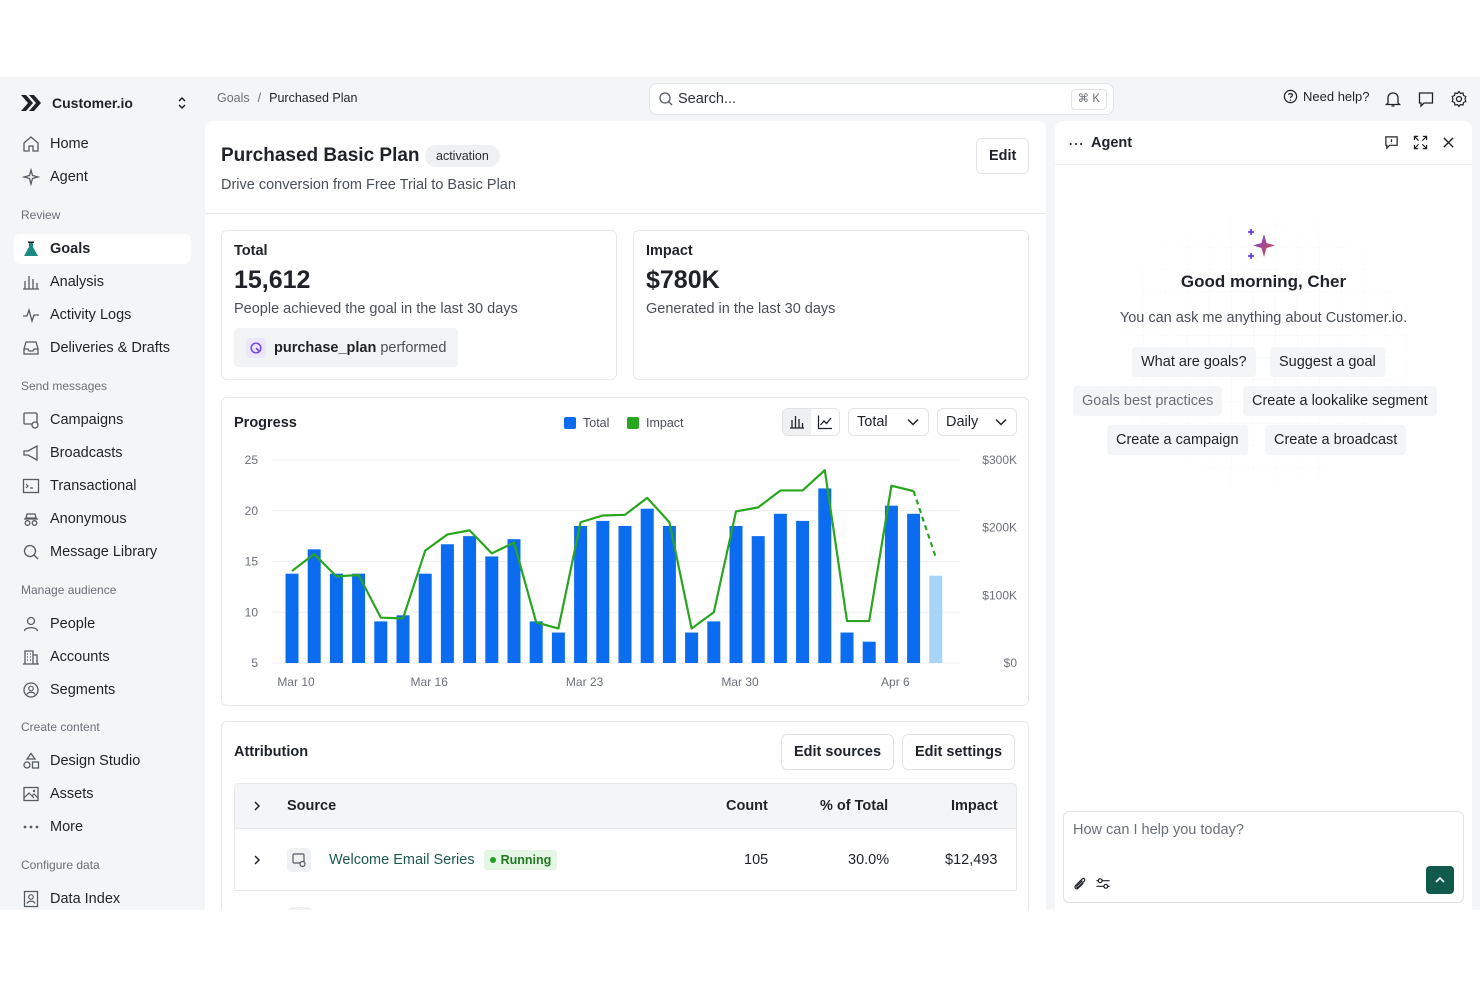 This screenshot has width=1480, height=987. What do you see at coordinates (252, 511) in the screenshot?
I see `y-left-tick-label: 20` at bounding box center [252, 511].